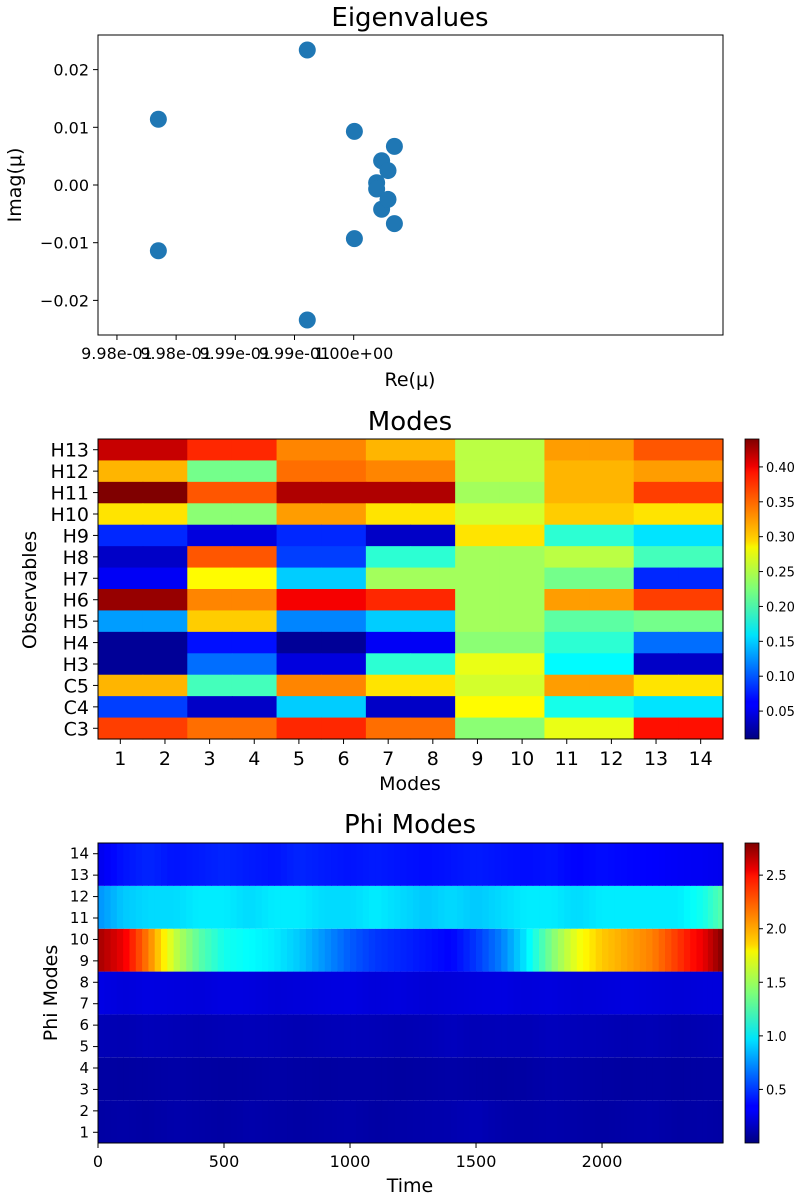 The image size is (800, 1200). What do you see at coordinates (79, 875) in the screenshot?
I see `phi-y-tick-label: 13` at bounding box center [79, 875].